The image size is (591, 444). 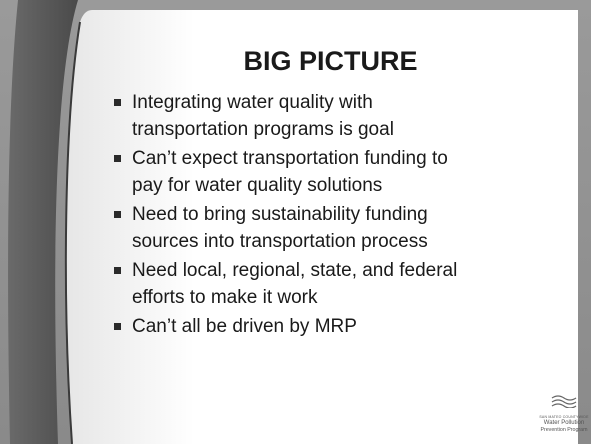 What do you see at coordinates (564, 402) in the screenshot?
I see `logo-waves` at bounding box center [564, 402].